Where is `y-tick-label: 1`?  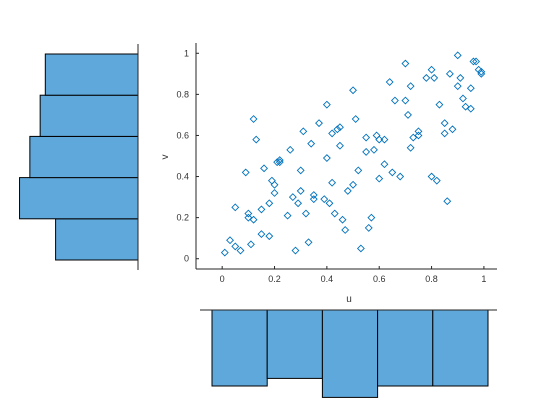 y-tick-label: 1 is located at coordinates (186, 53).